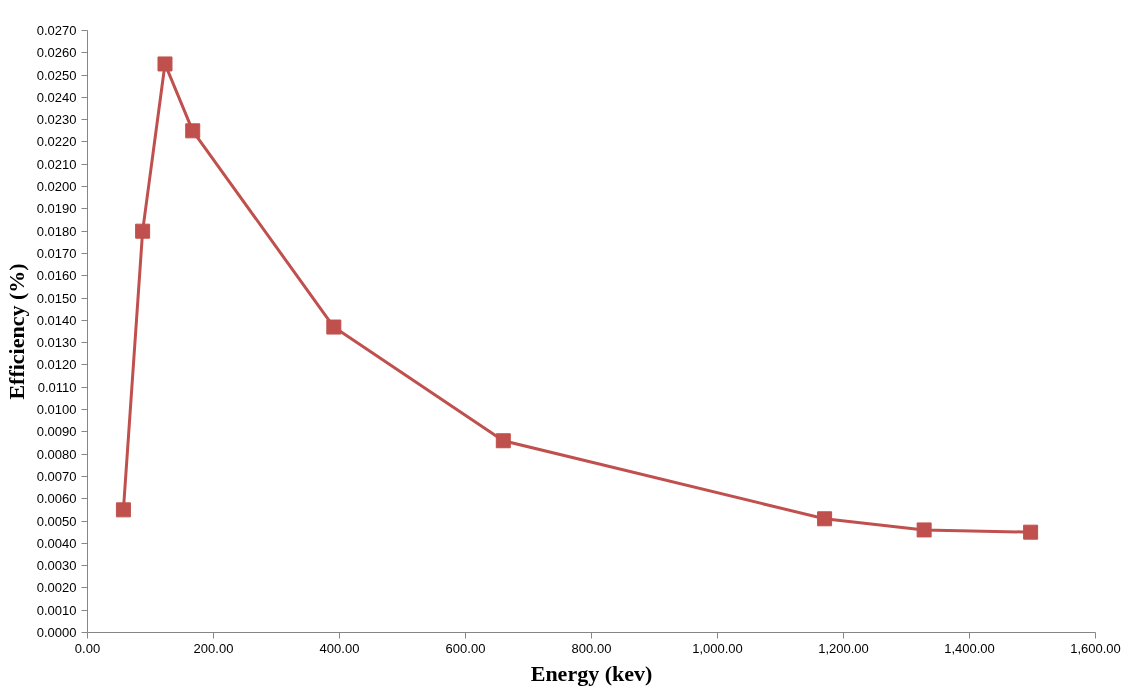 The width and height of the screenshot is (1145, 693). What do you see at coordinates (56, 454) in the screenshot?
I see `y-tick-label: 0.0080` at bounding box center [56, 454].